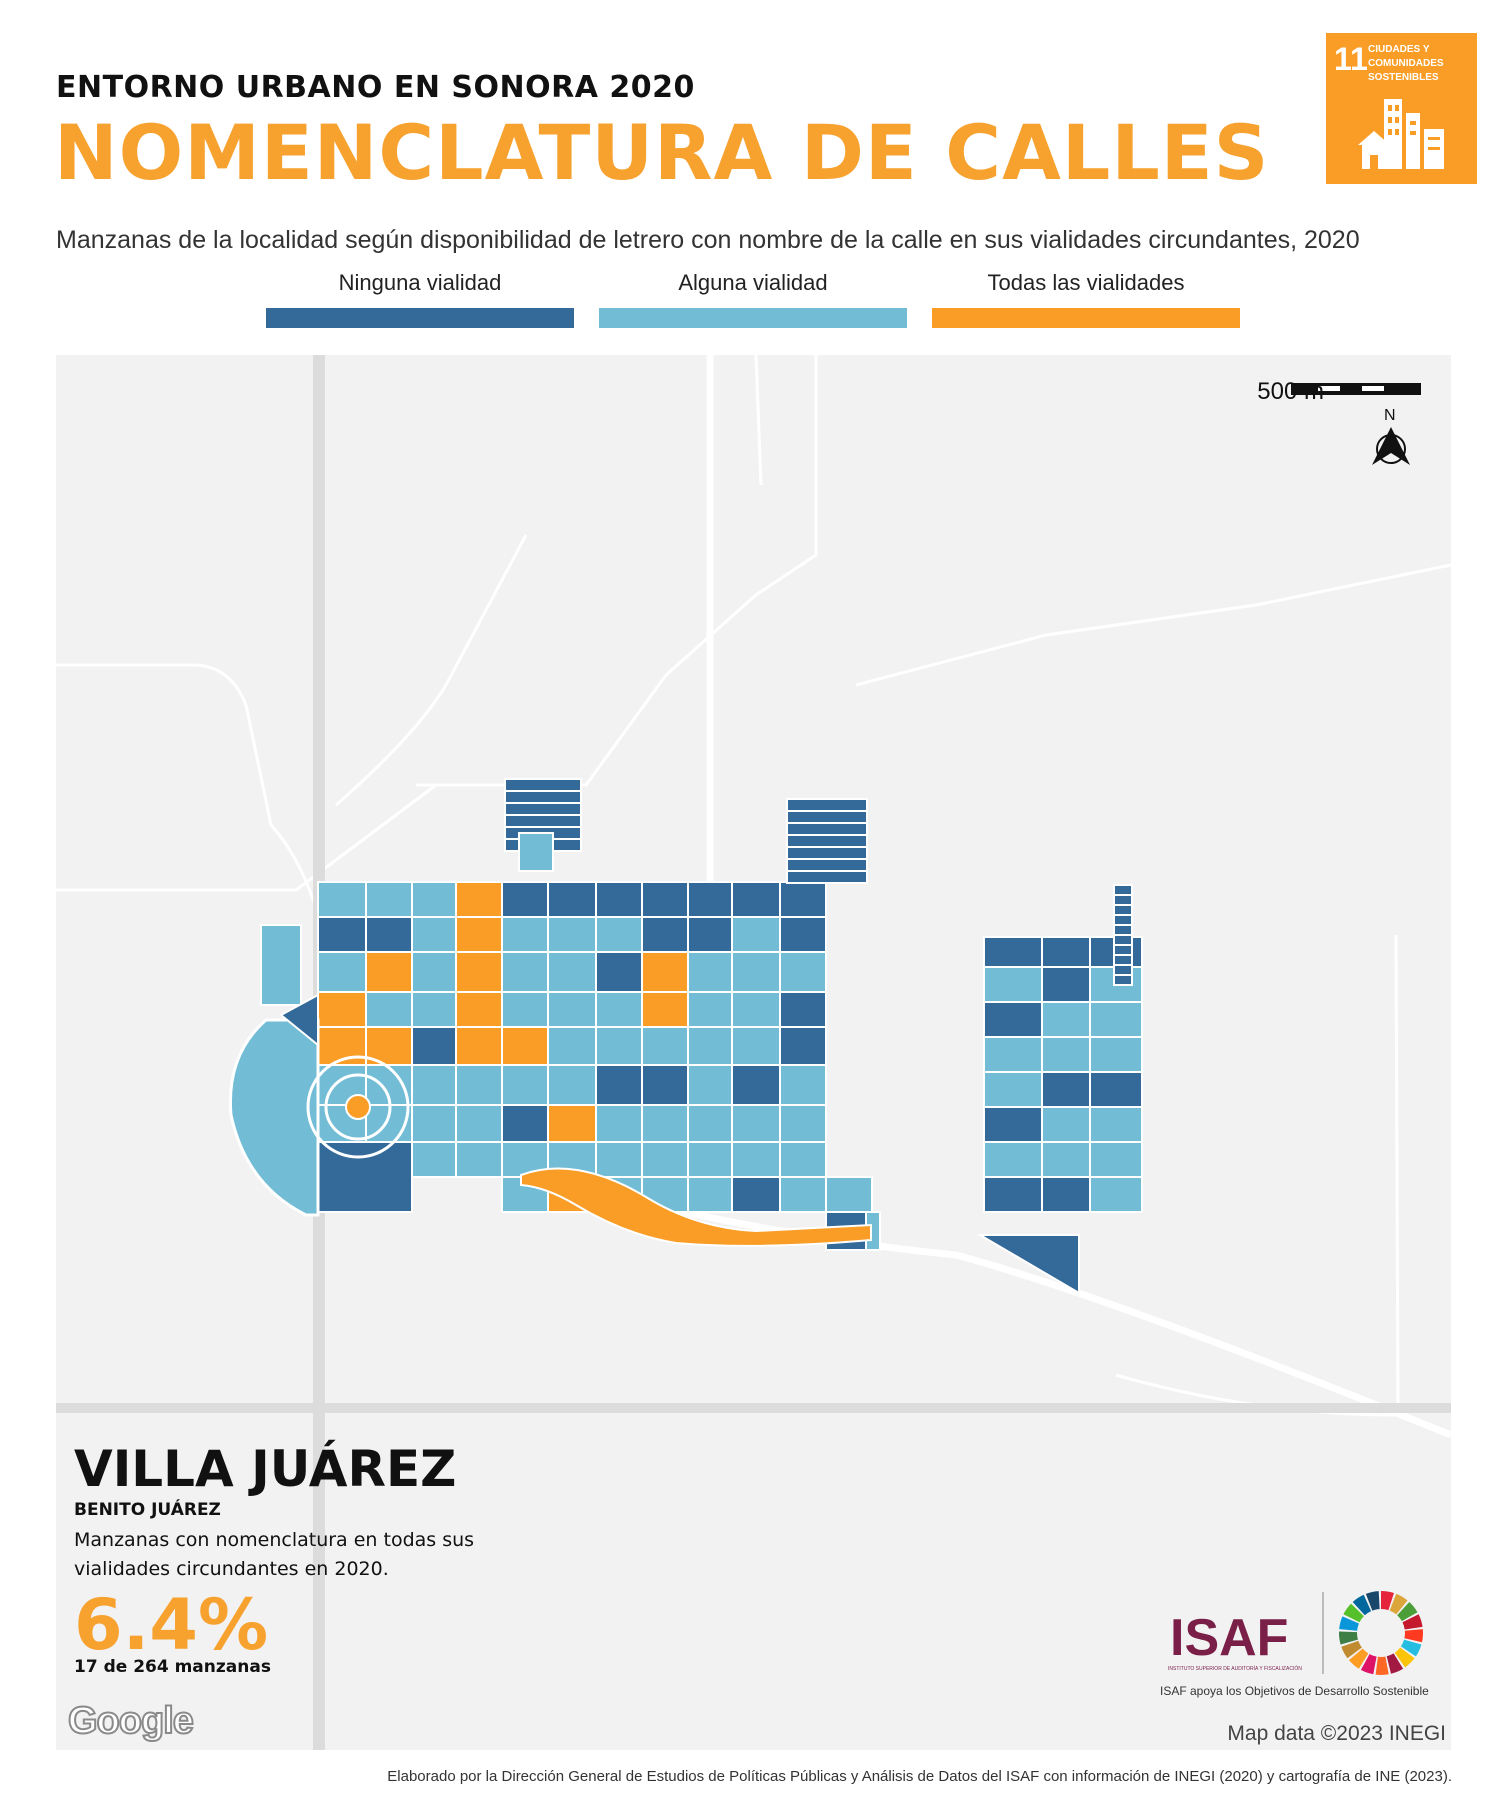 Image resolution: width=1500 pixels, height=1800 pixels. What do you see at coordinates (265, 1469) in the screenshot?
I see `locality-name: VILLA JUÁREZ` at bounding box center [265, 1469].